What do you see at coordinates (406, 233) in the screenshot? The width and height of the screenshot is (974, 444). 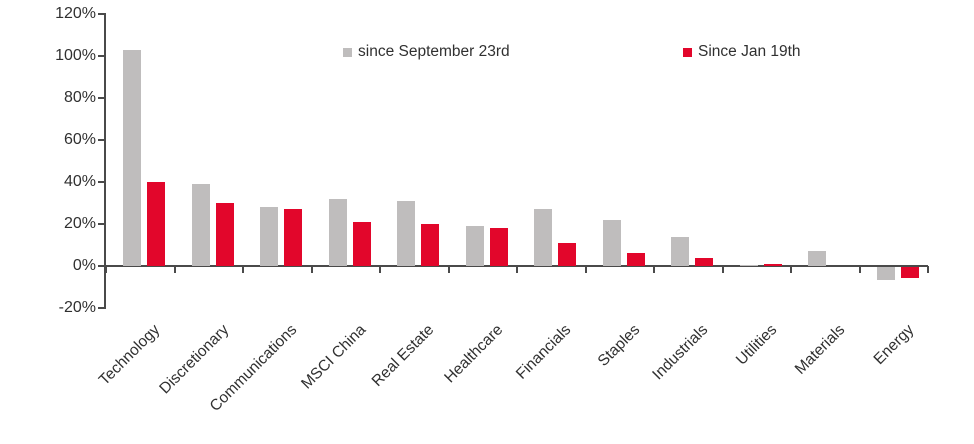 I see `bar-real-estate-gray` at bounding box center [406, 233].